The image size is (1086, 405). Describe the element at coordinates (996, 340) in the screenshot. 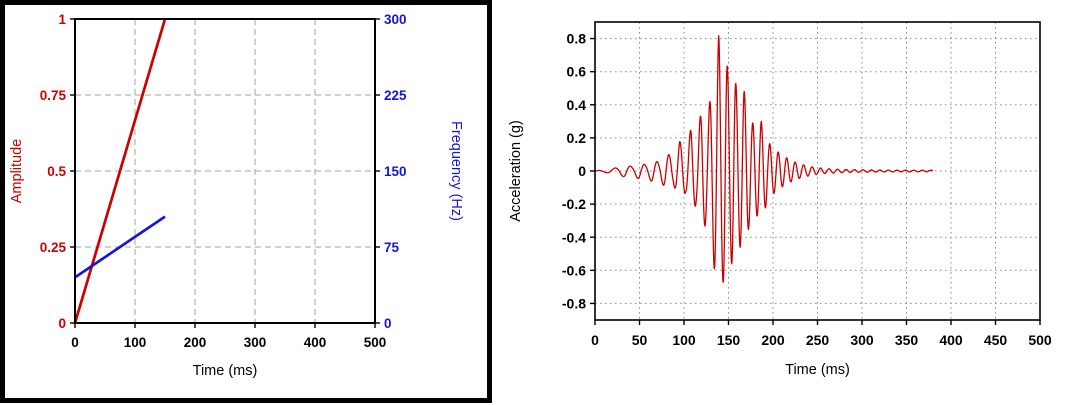

I see `x-tick-label: 450` at that location.